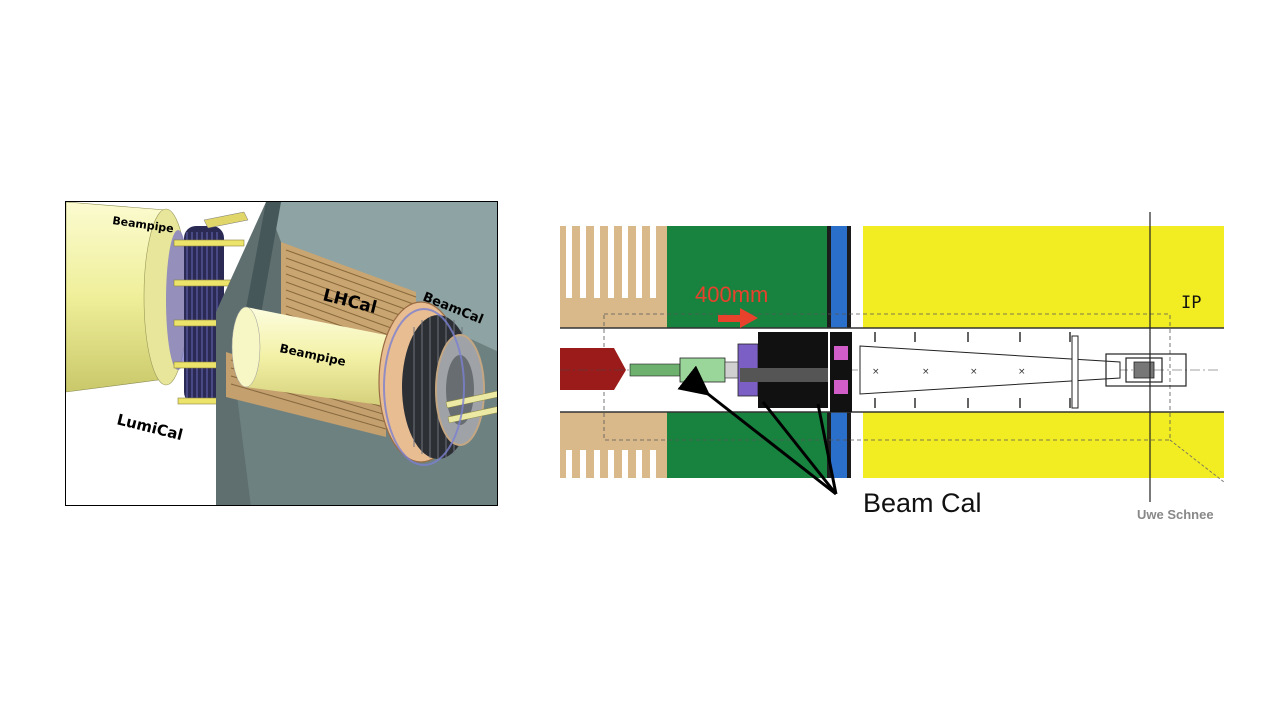 The image size is (1280, 720). Describe the element at coordinates (990, 370) in the screenshot. I see `conical-beampipe: × × × ×` at that location.